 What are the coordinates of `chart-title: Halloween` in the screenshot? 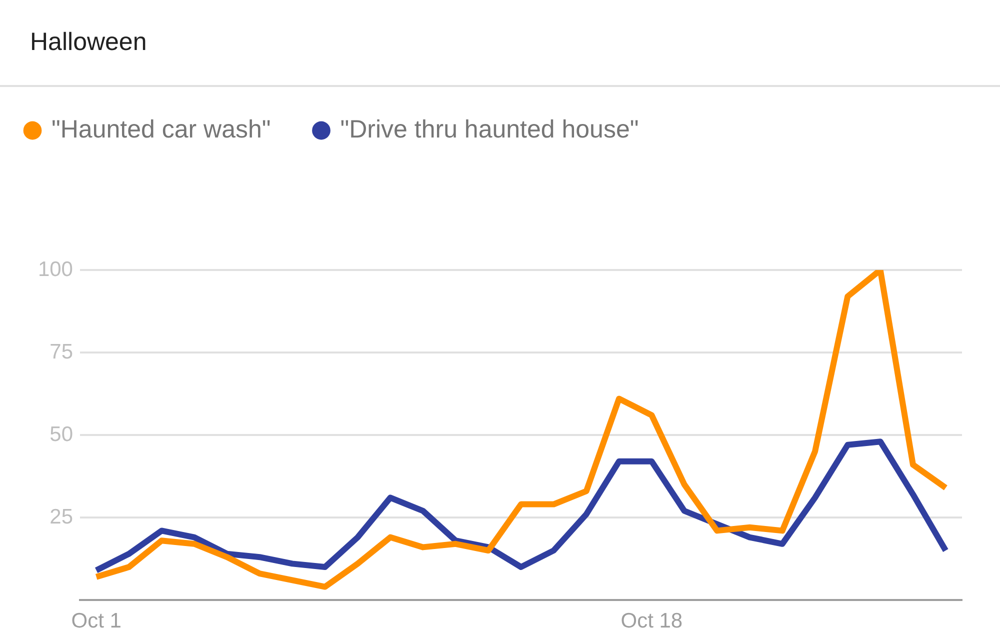 It's located at (88, 42).